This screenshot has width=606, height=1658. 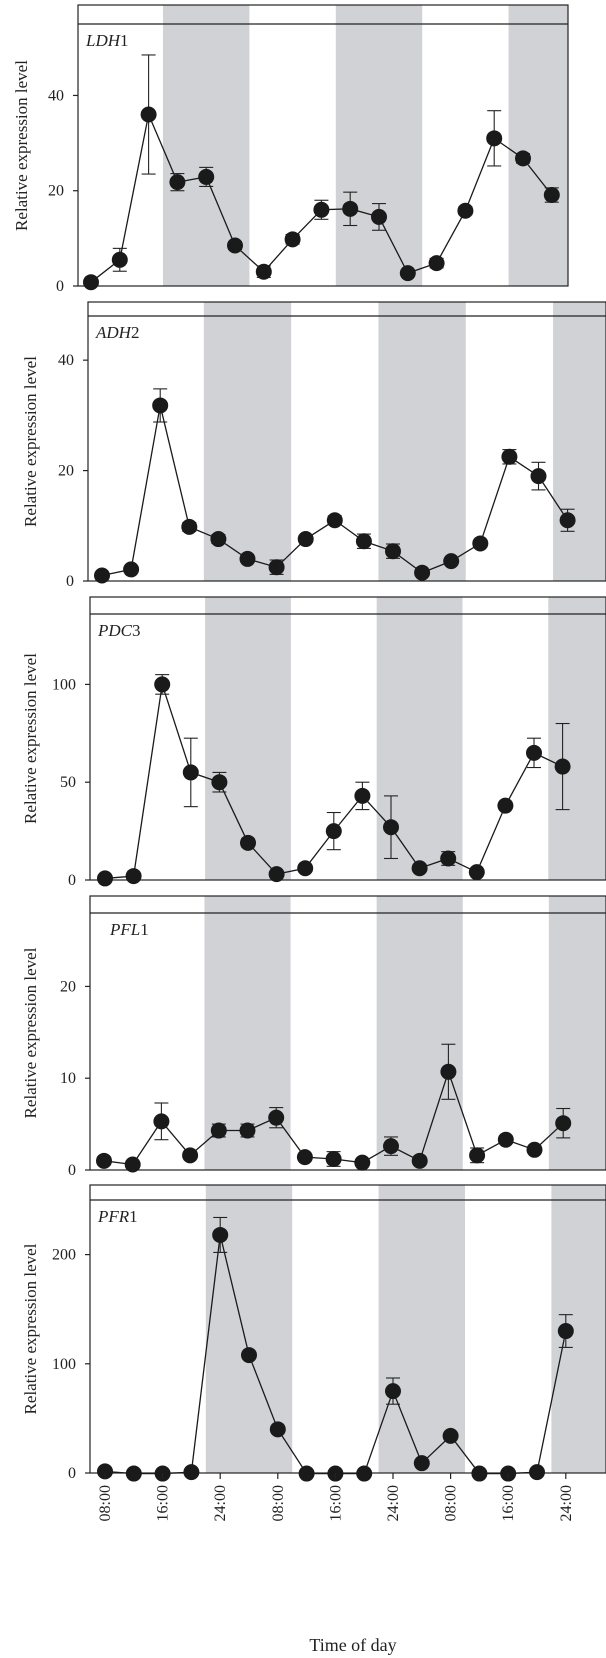 I want to click on gene-label-name: ADH, so click(x=114, y=332).